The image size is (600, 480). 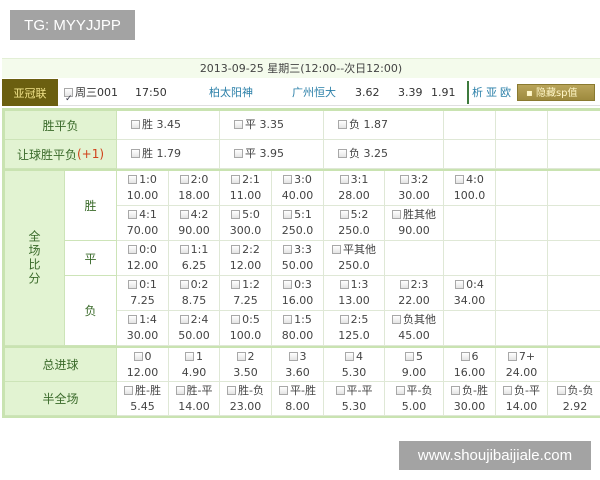 I want to click on option-cell: 3:2 30.00, so click(x=414, y=188).